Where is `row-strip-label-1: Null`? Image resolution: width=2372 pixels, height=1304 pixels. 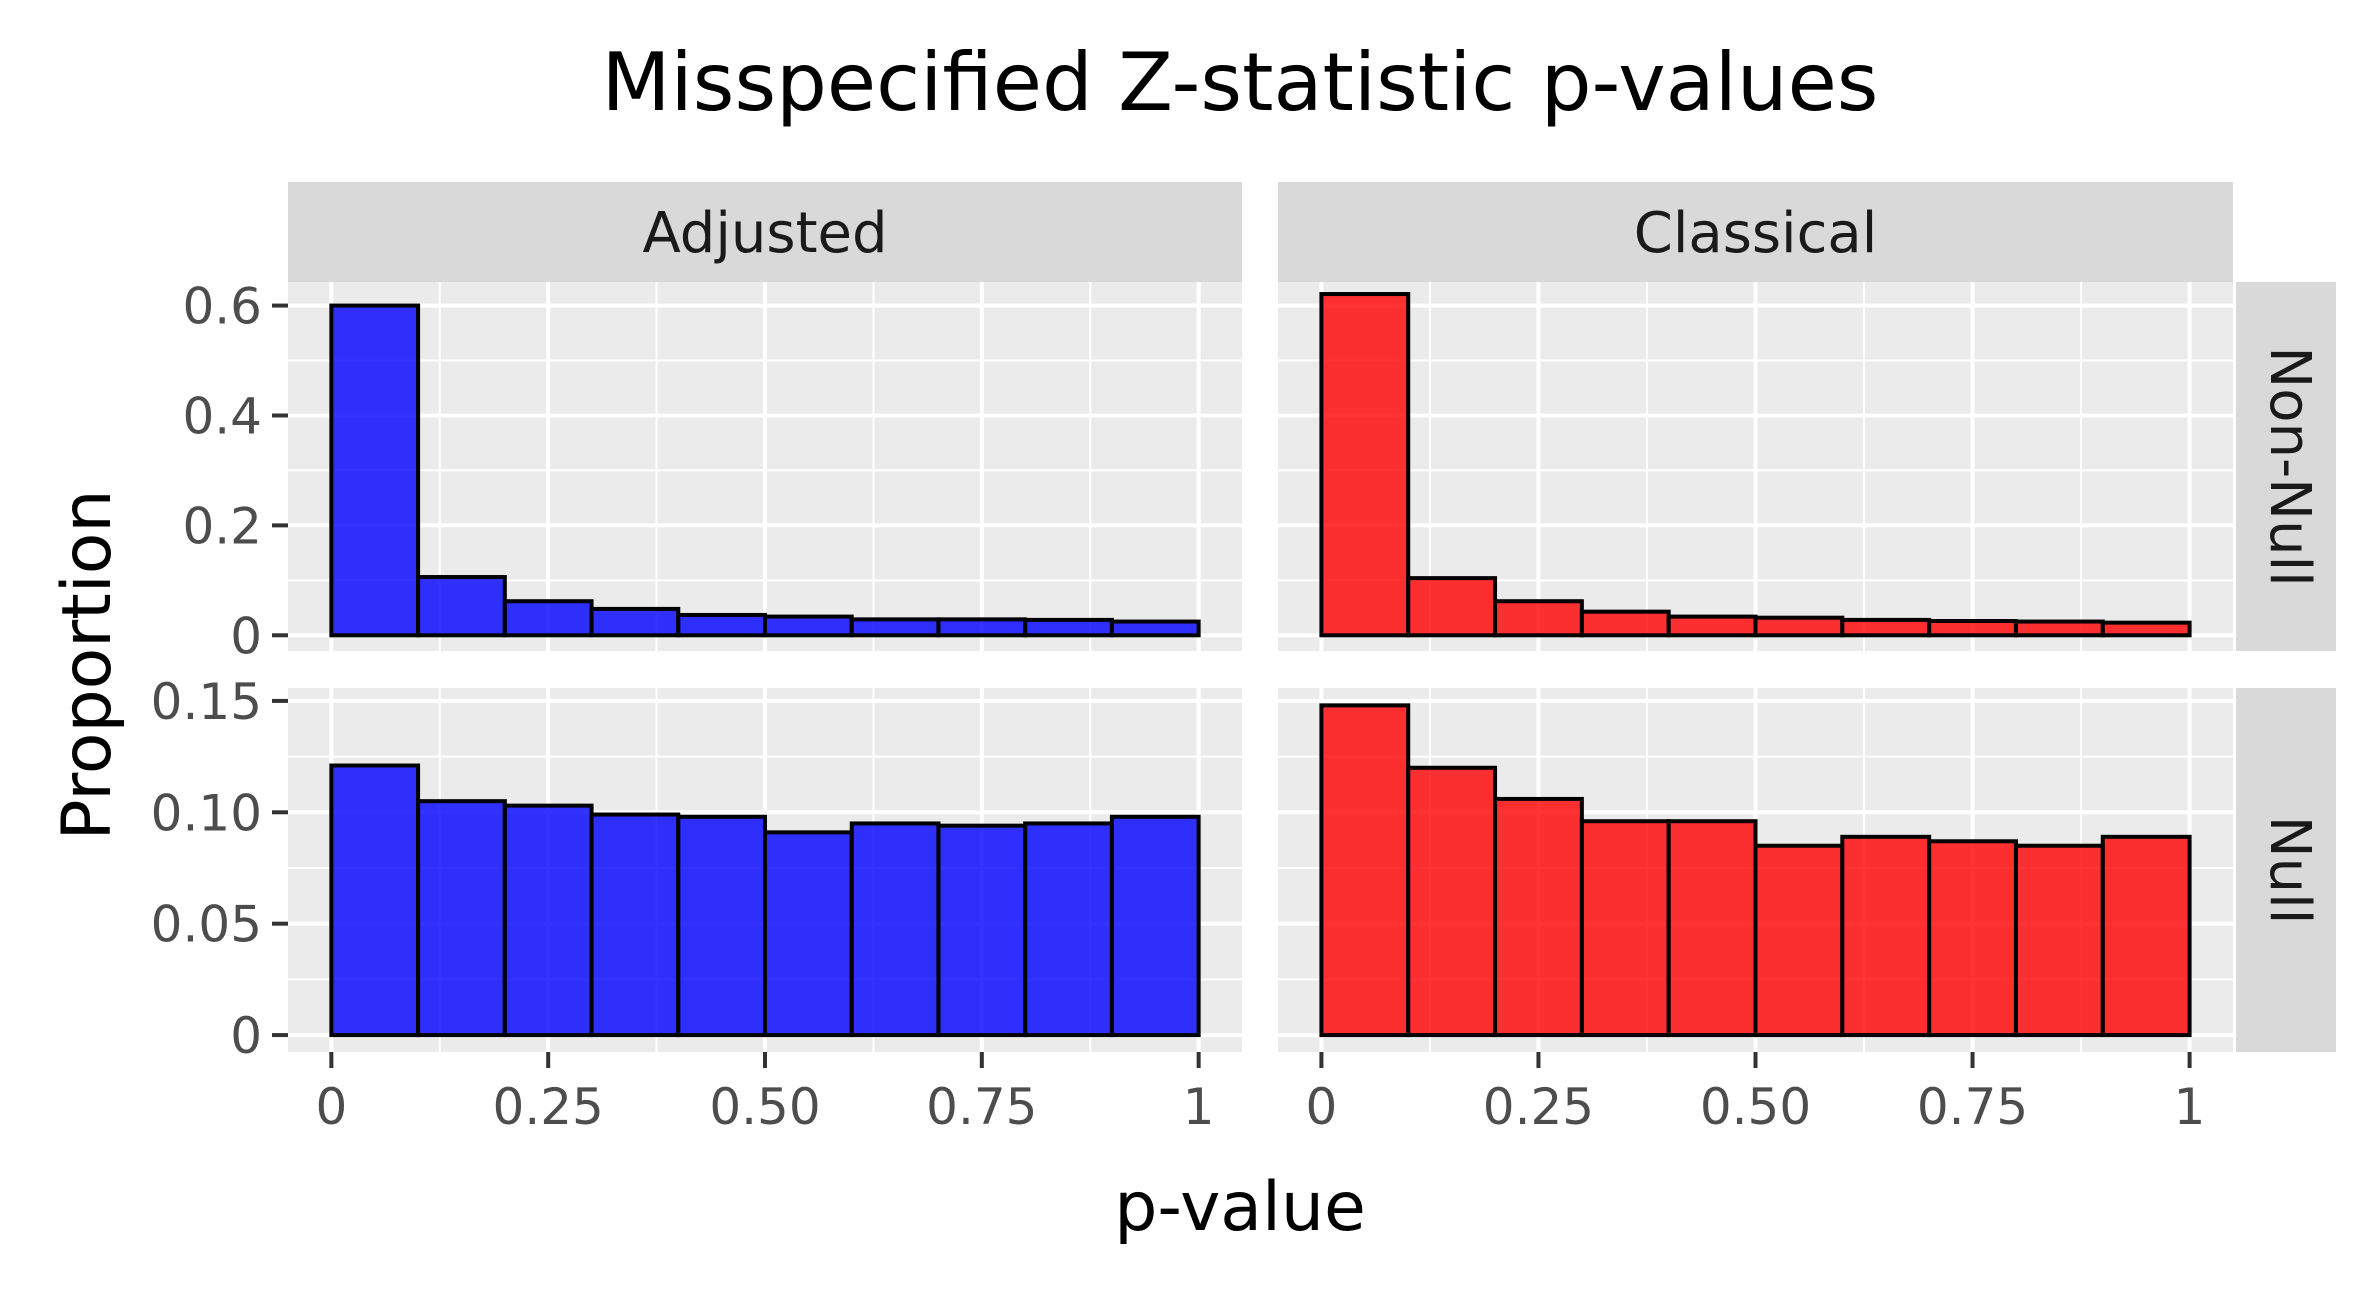 row-strip-label-1: Null is located at coordinates (2289, 870).